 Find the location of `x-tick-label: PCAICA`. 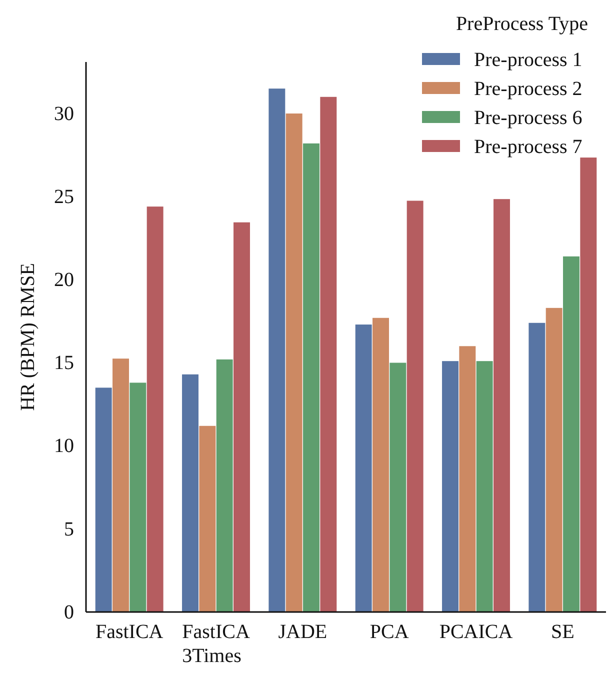

x-tick-label: PCAICA is located at coordinates (476, 632).